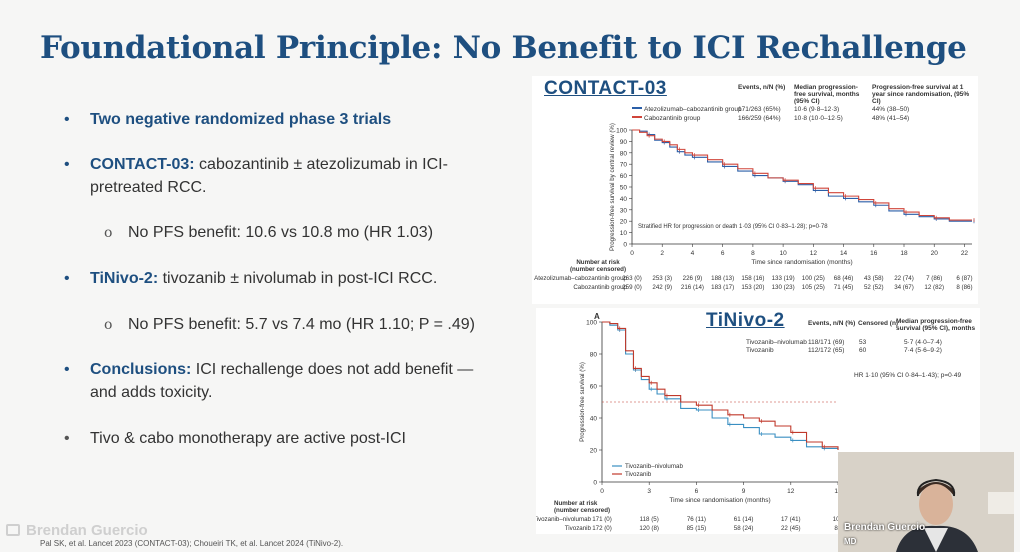  I want to click on risk-value: 17 (41), so click(791, 519).